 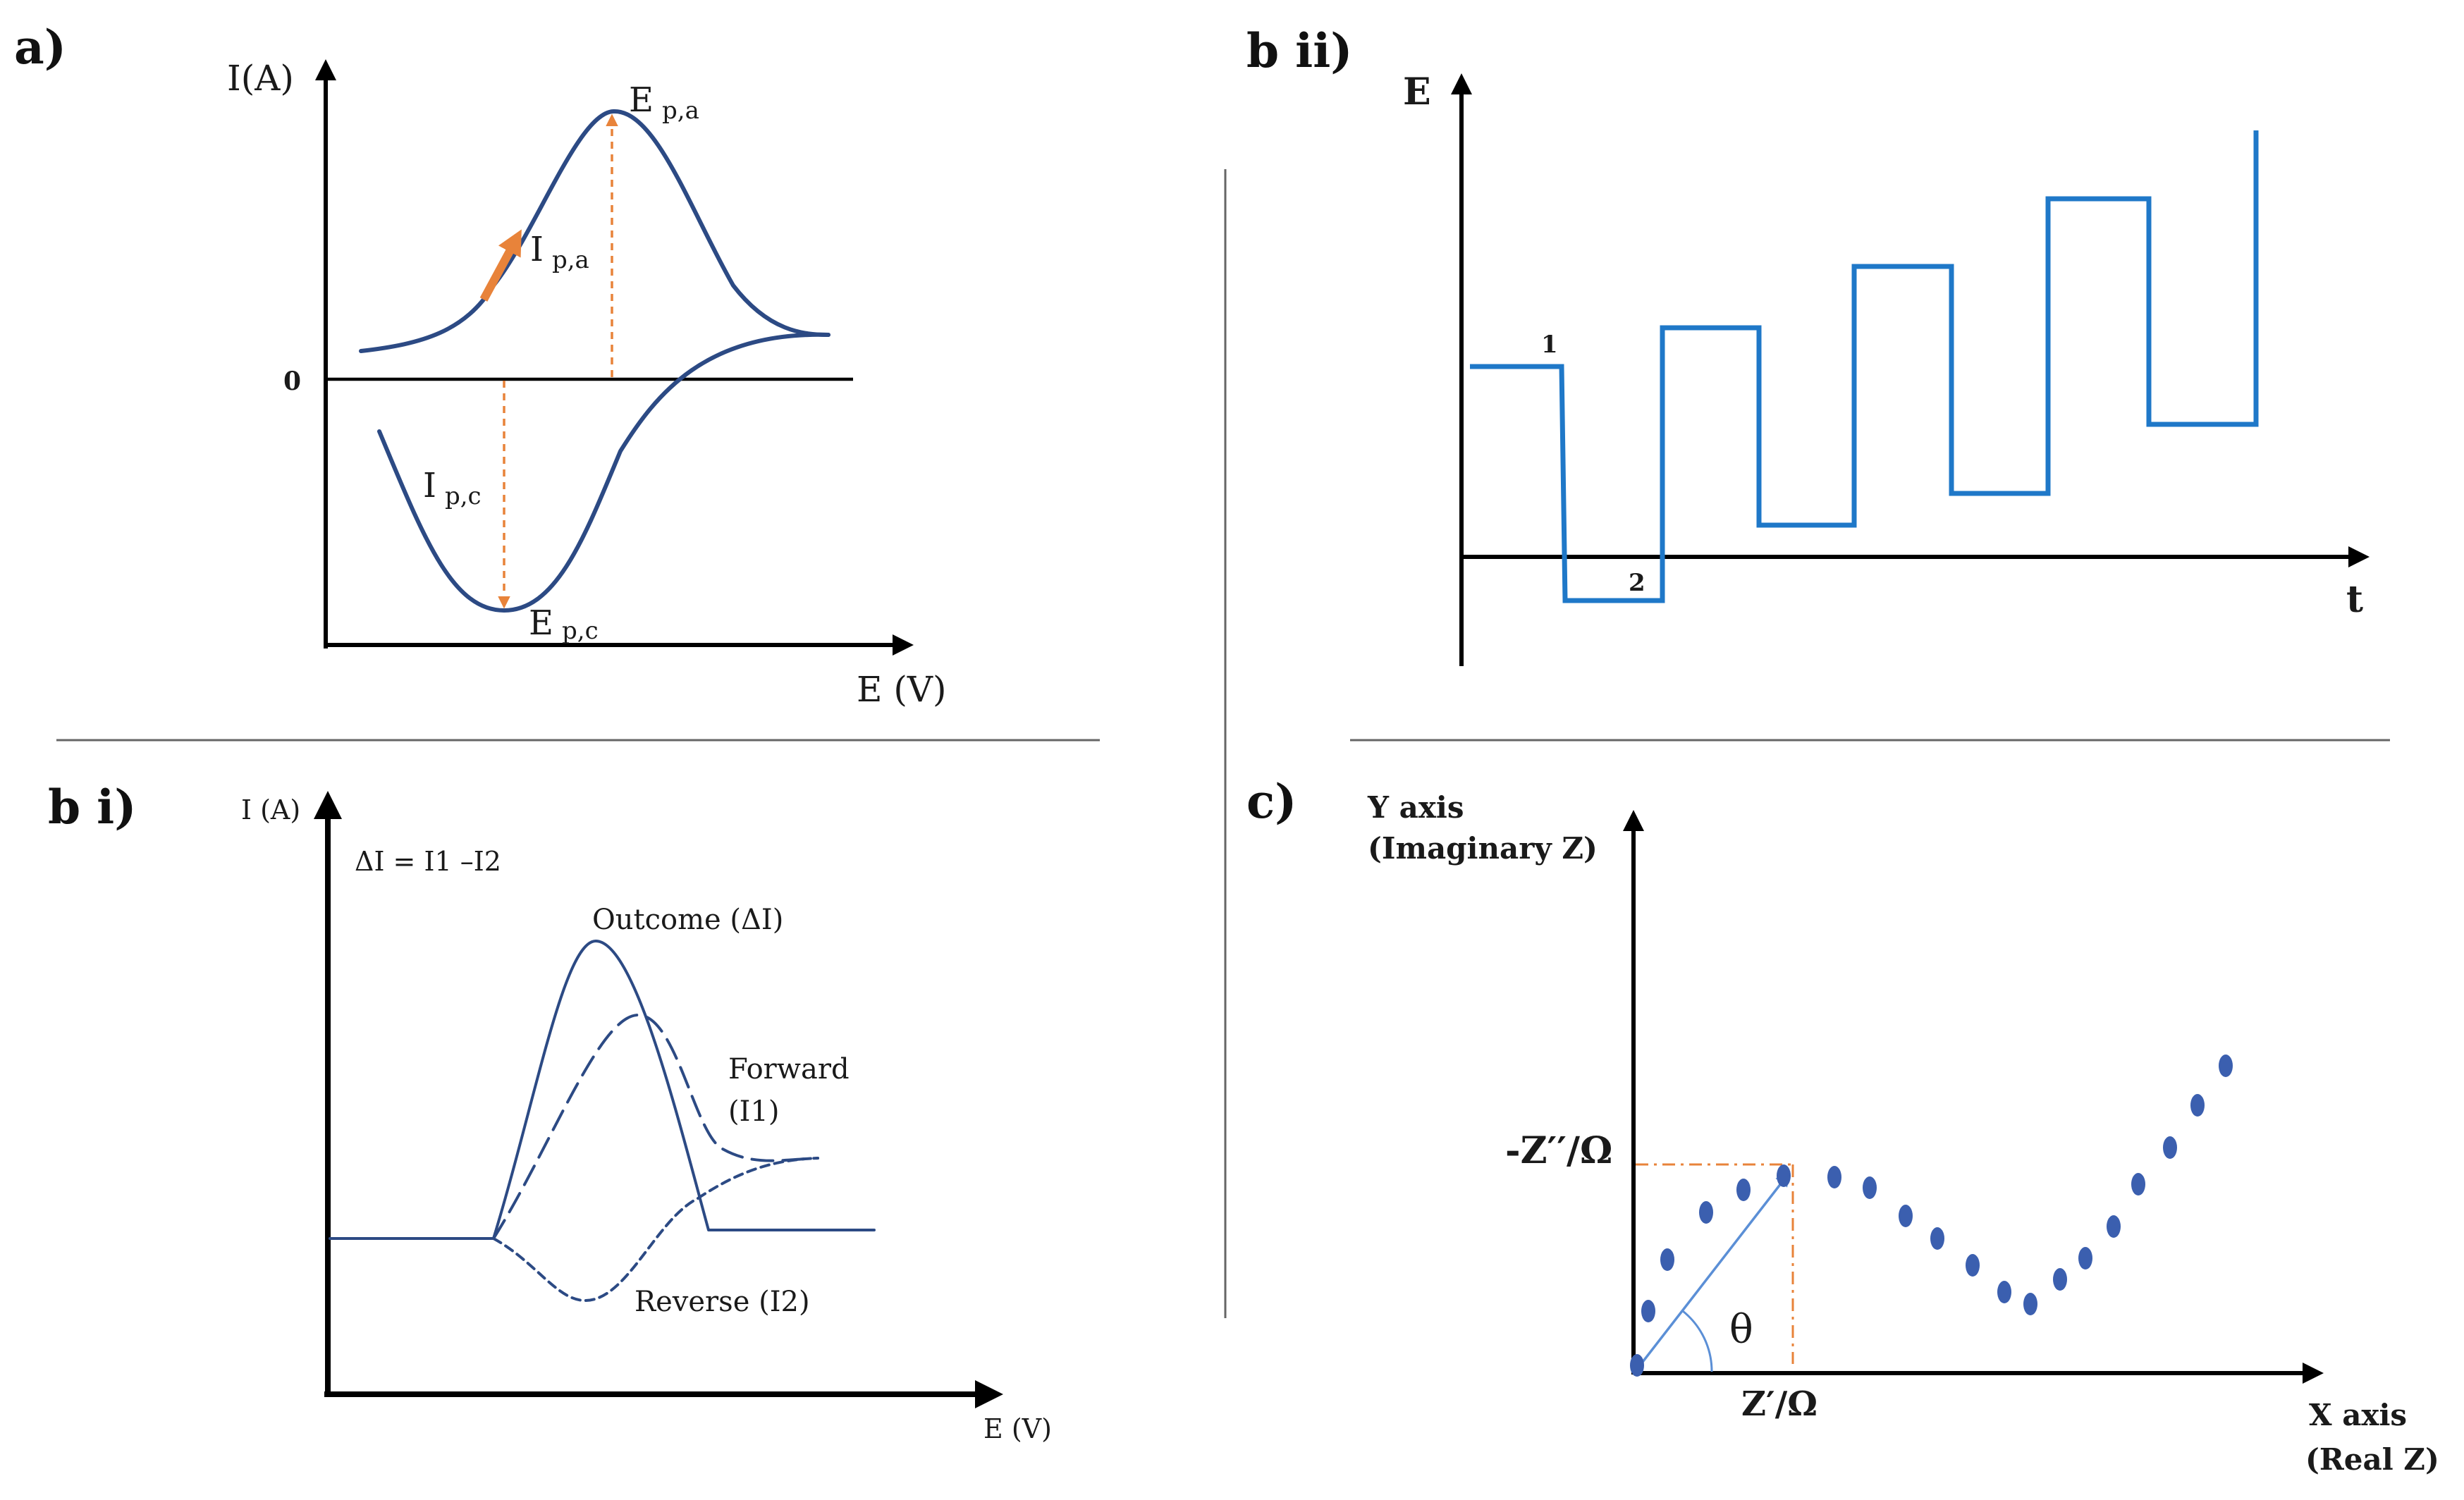 What do you see at coordinates (1741, 1330) in the screenshot?
I see `theta-label: θ` at bounding box center [1741, 1330].